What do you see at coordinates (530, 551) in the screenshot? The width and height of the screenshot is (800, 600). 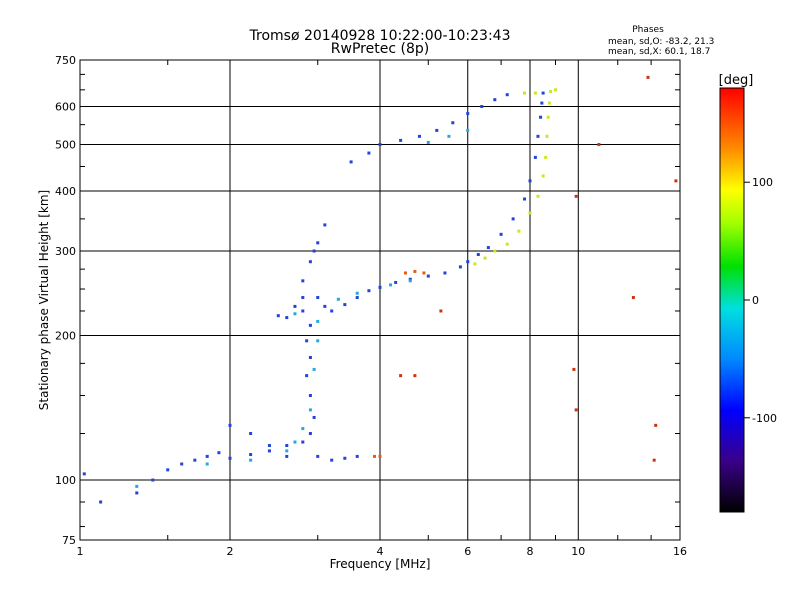 I see `x-tick-label: 8` at bounding box center [530, 551].